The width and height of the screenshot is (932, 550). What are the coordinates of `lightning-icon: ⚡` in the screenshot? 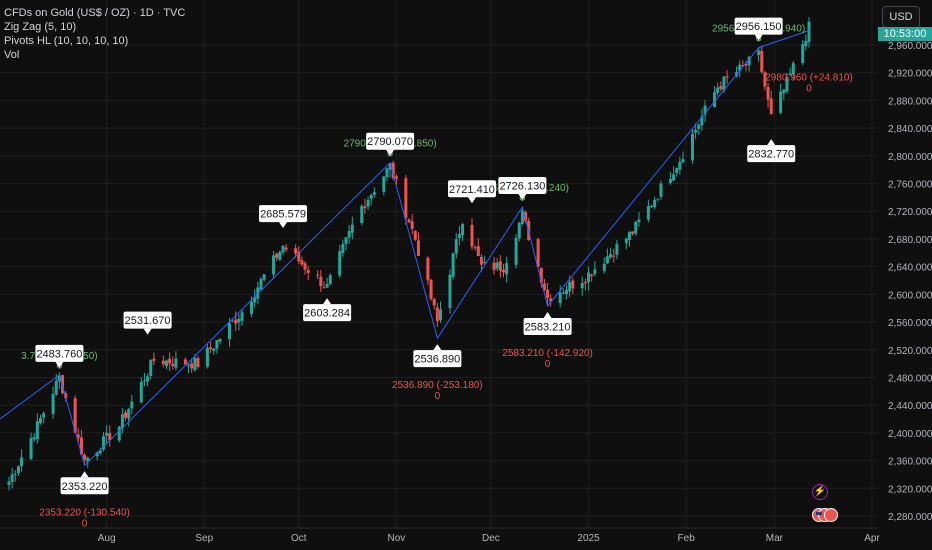 It's located at (820, 492).